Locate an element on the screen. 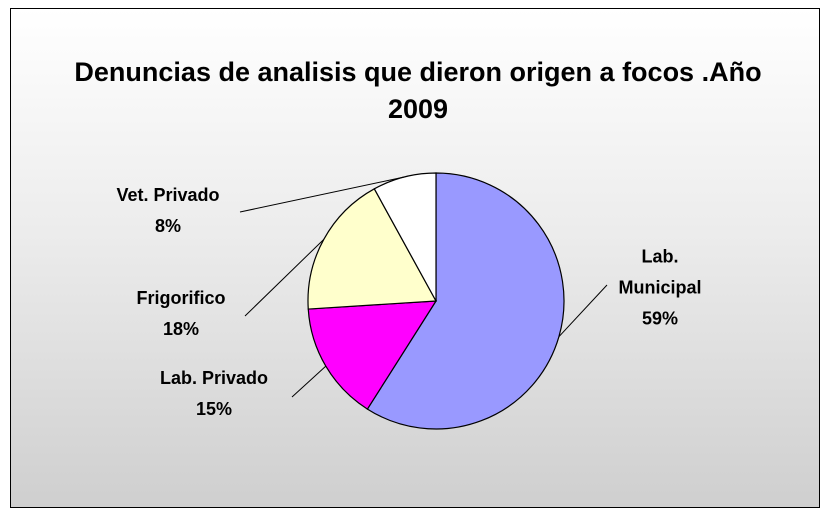 The height and width of the screenshot is (511, 824). slice-percent: 18% is located at coordinates (181, 329).